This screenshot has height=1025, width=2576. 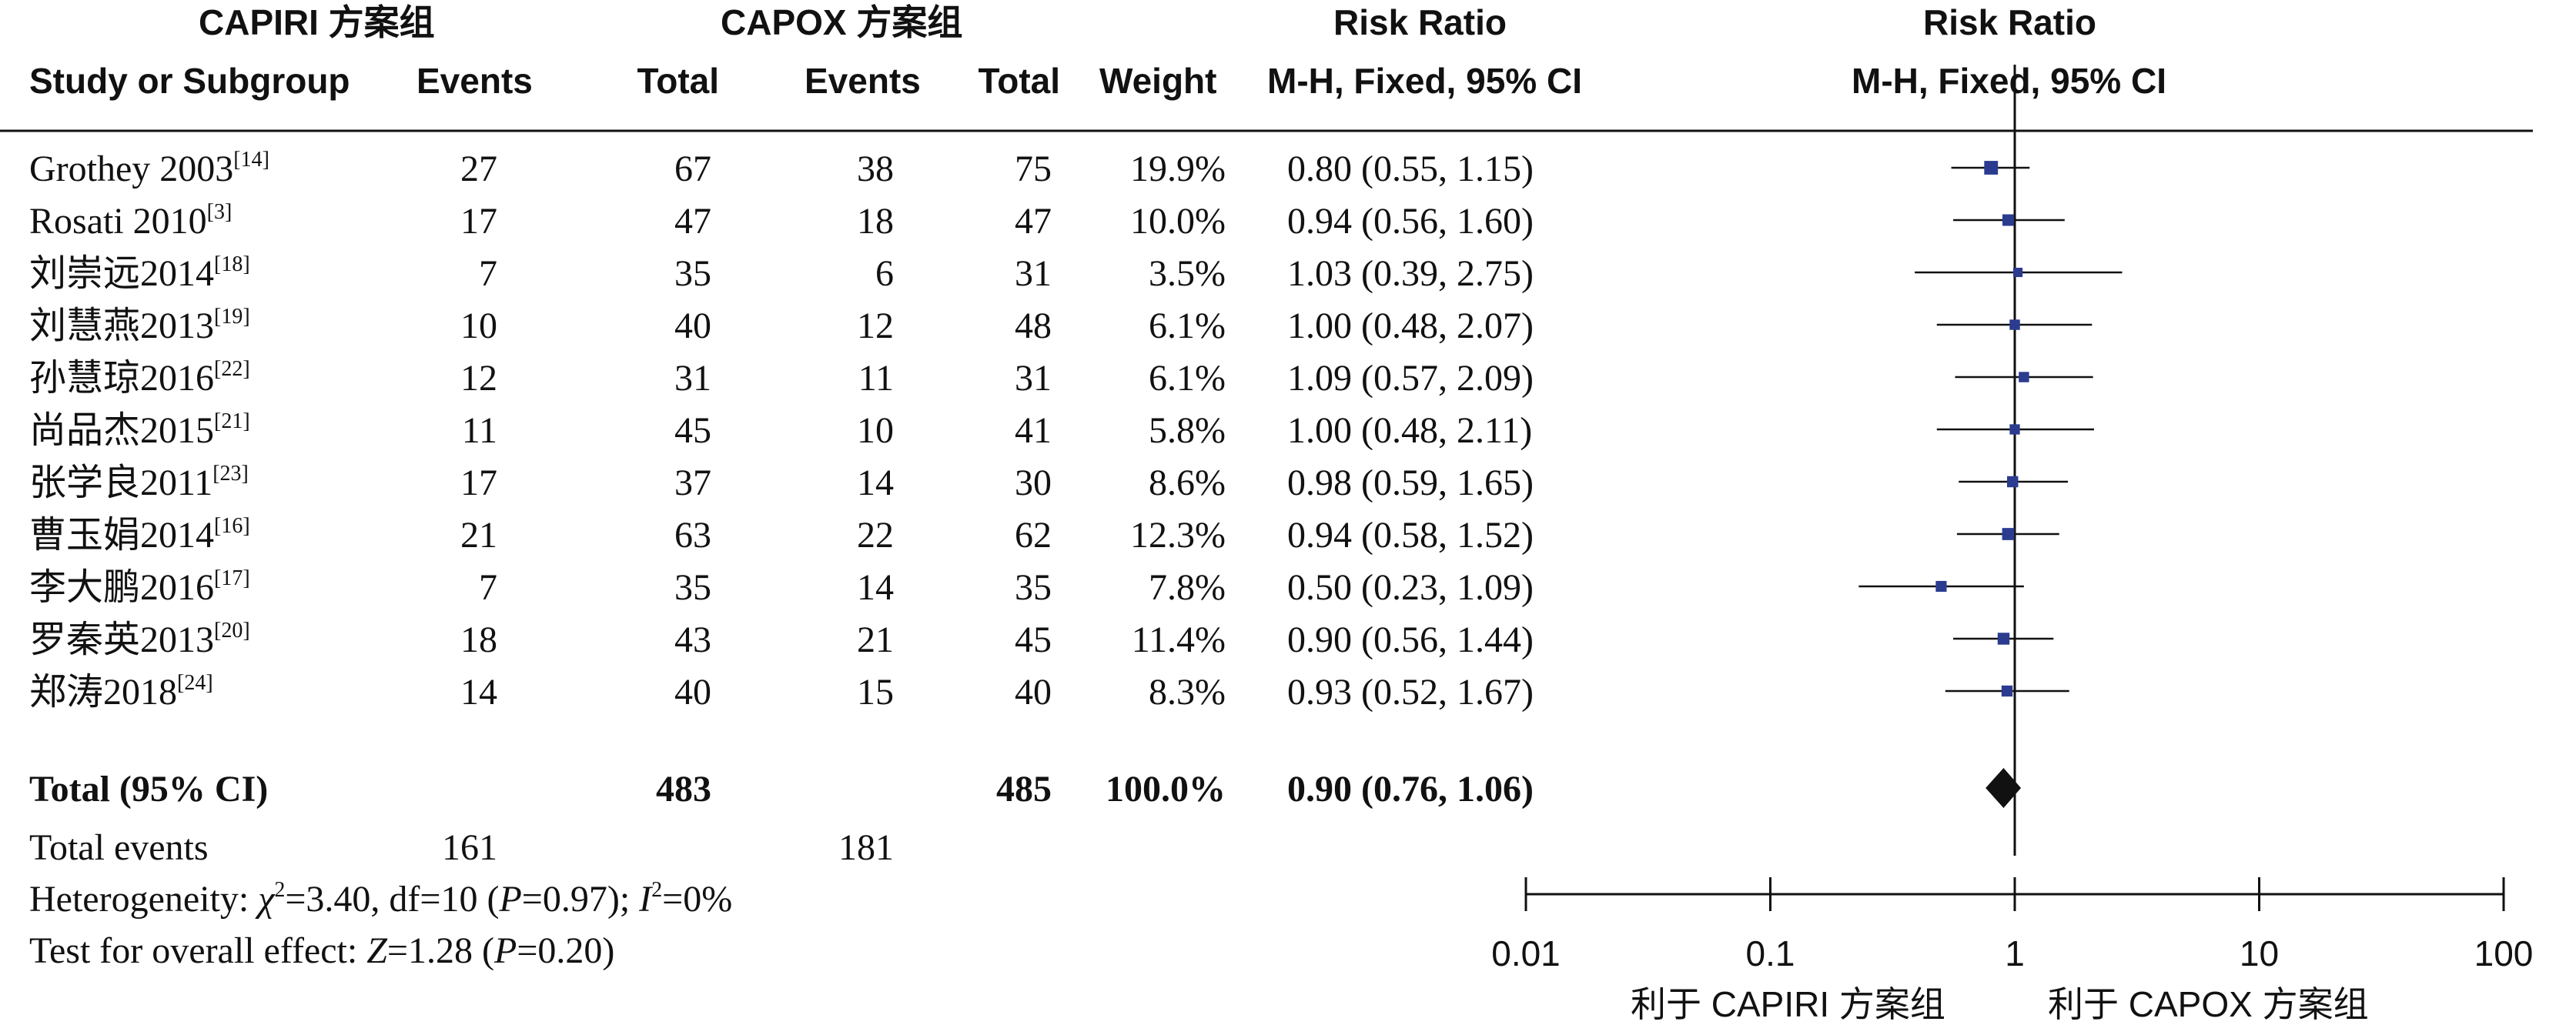 I want to click on tick-label: 1, so click(x=2015, y=953).